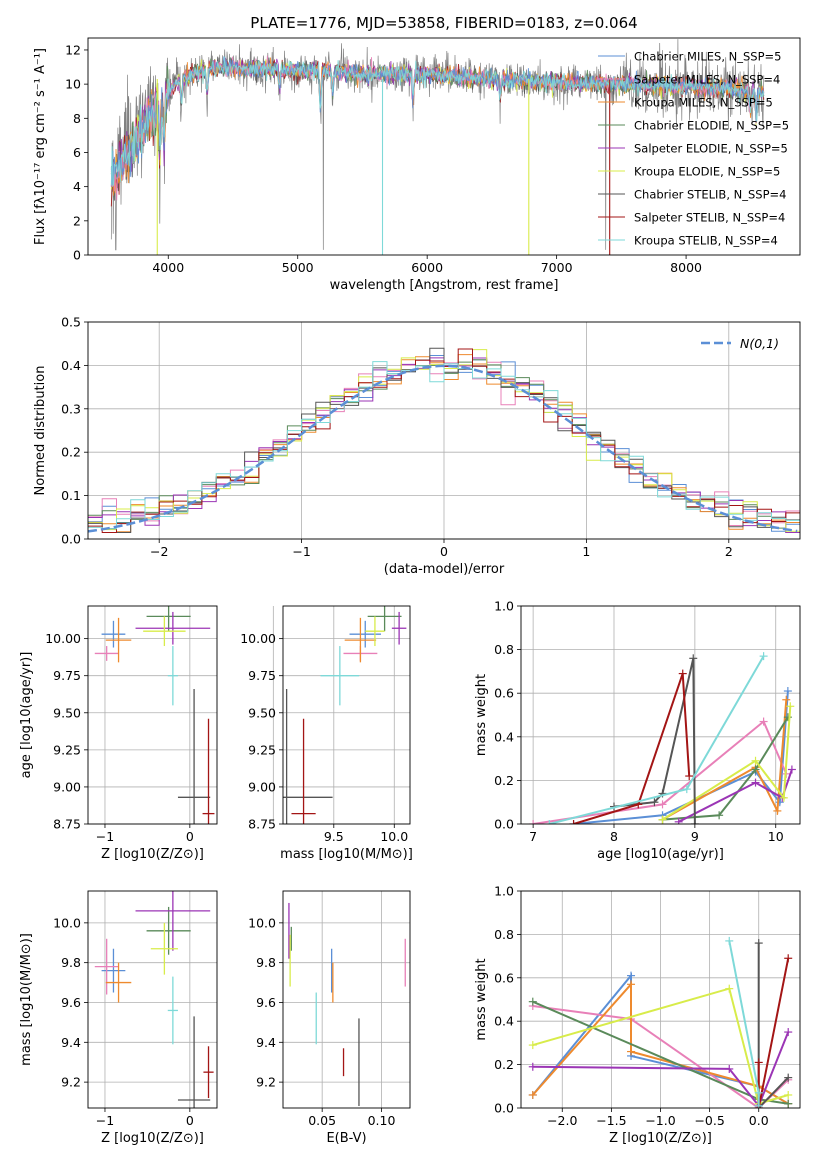 The height and width of the screenshot is (1170, 819). I want to click on x-tick-label: 0.0, so click(759, 1120).